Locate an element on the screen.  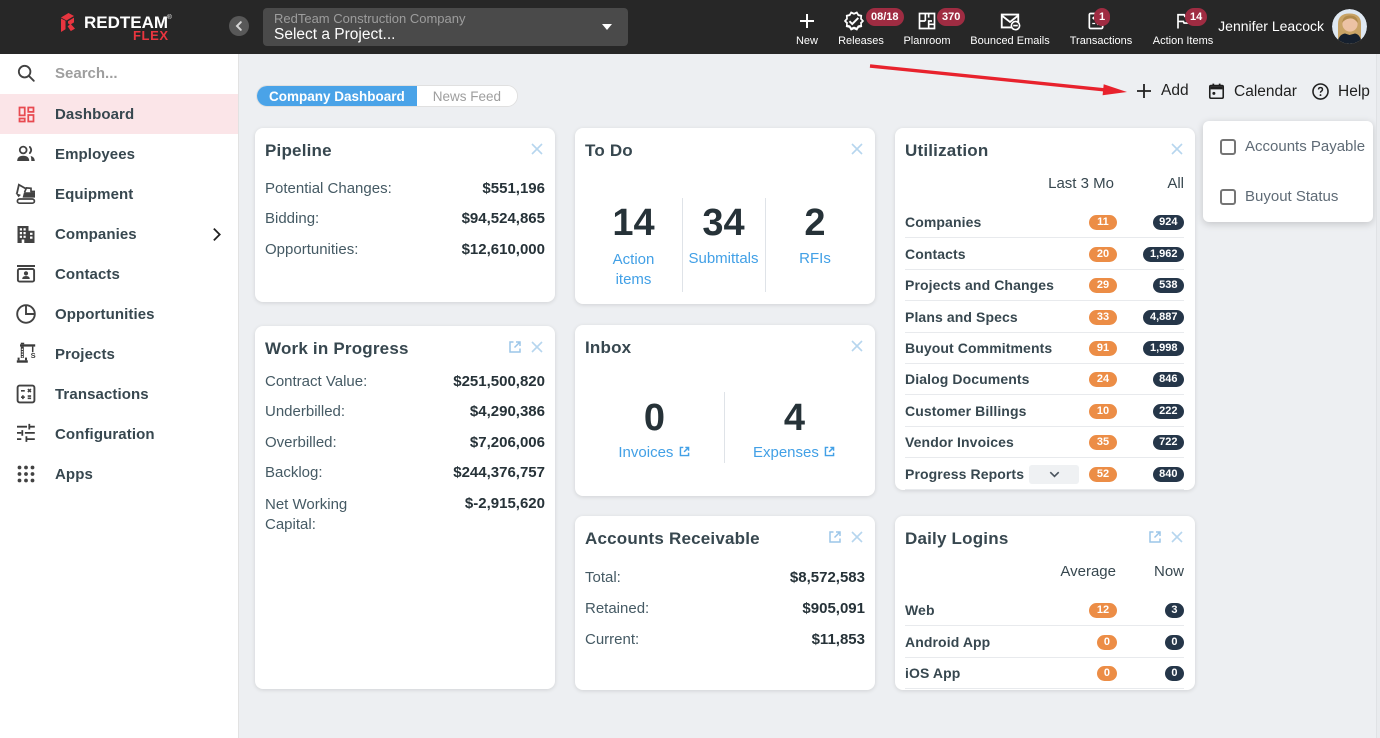
svg-text: S is located at coordinates (33, 355).